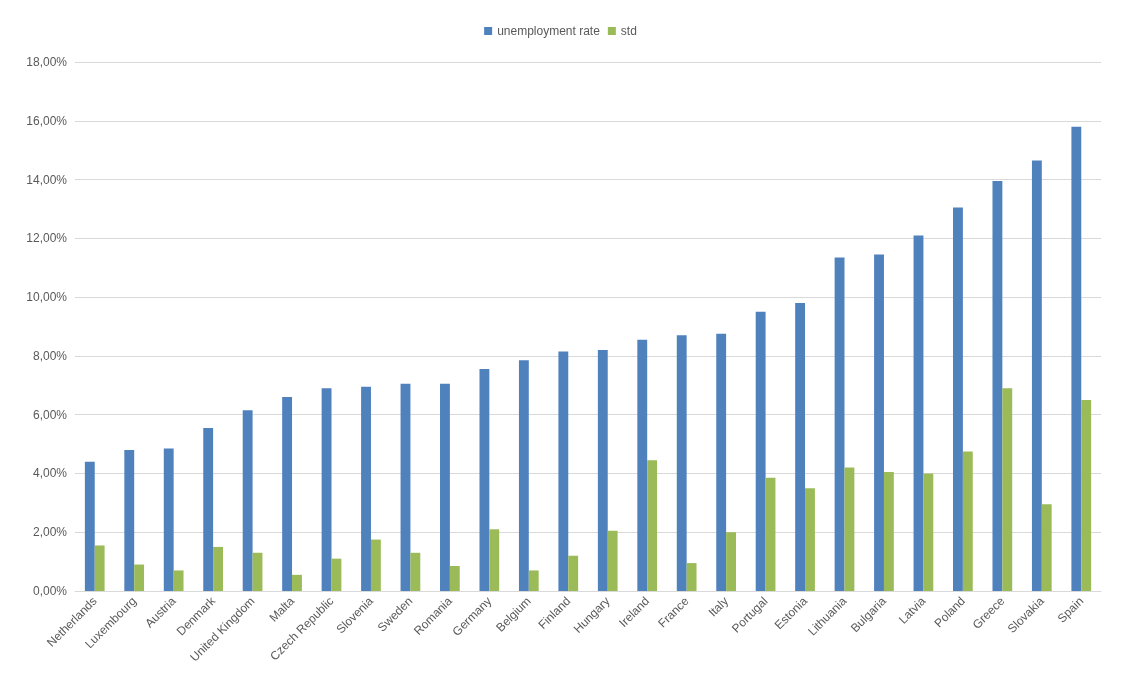  What do you see at coordinates (50, 473) in the screenshot?
I see `y-tick-label: 4,00%` at bounding box center [50, 473].